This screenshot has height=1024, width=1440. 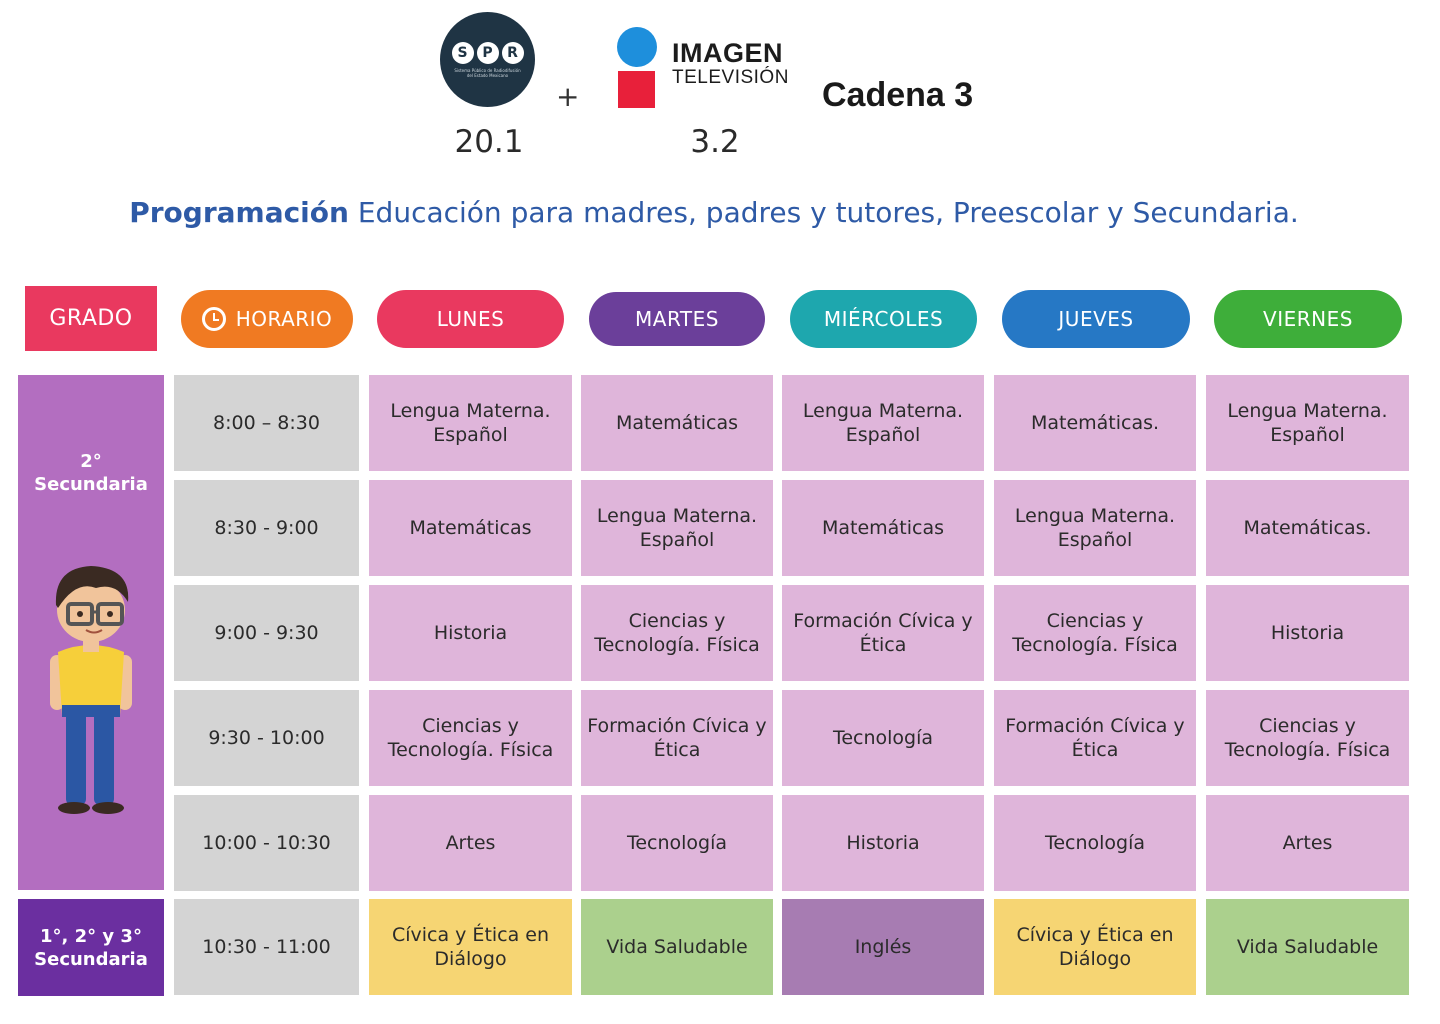 What do you see at coordinates (266, 843) in the screenshot?
I see `time-slot-cell: 10:00 - 10:30` at bounding box center [266, 843].